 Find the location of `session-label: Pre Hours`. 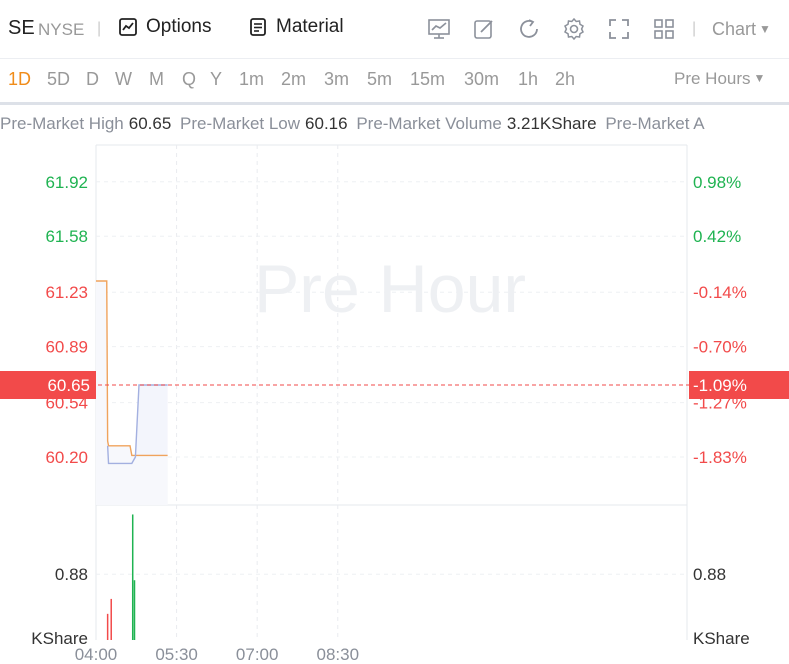

session-label: Pre Hours is located at coordinates (712, 78).